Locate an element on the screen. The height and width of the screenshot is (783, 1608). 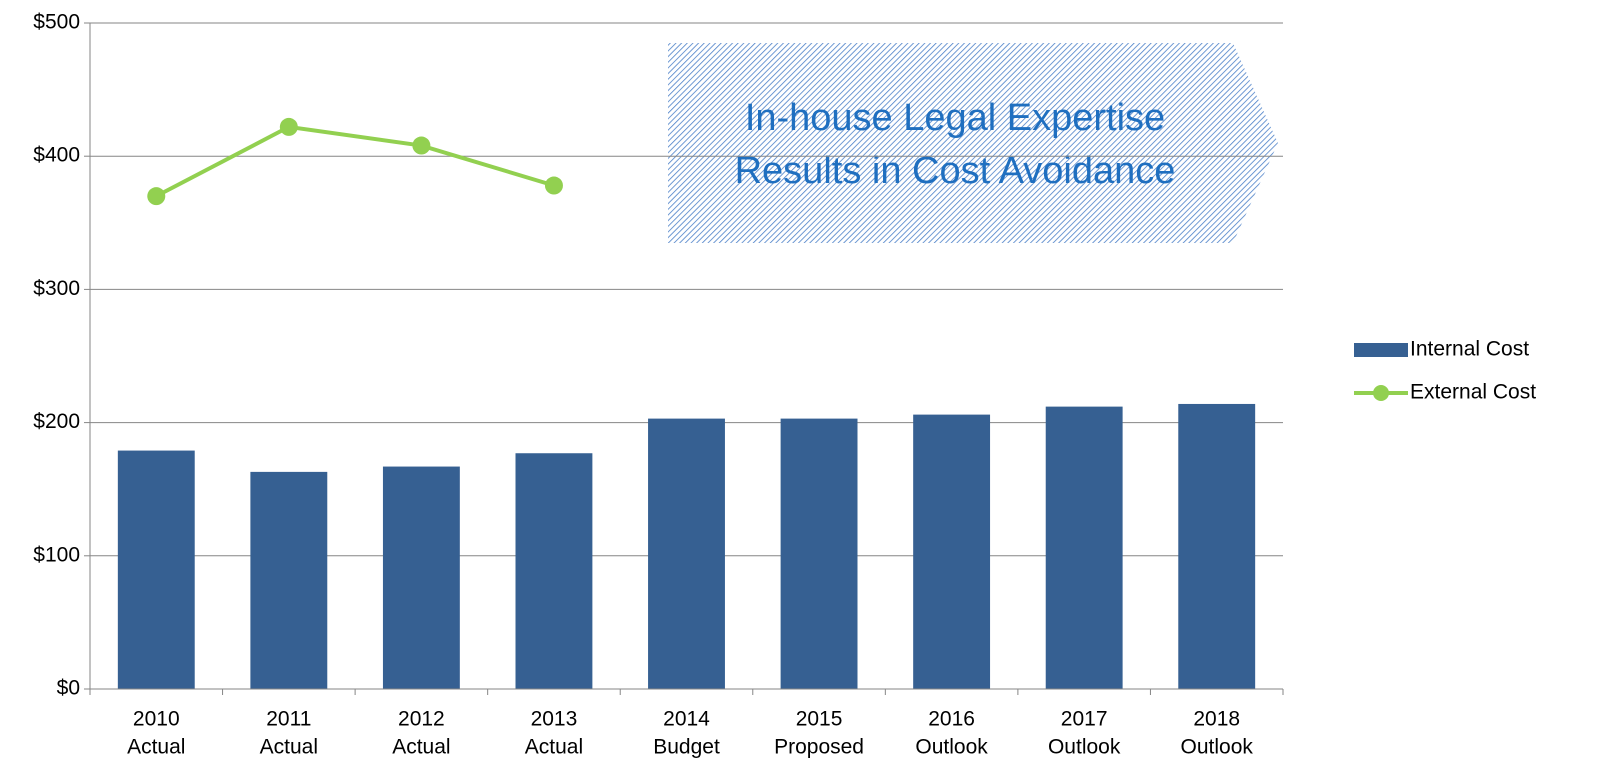
y-tick-label: $0 is located at coordinates (68, 688).